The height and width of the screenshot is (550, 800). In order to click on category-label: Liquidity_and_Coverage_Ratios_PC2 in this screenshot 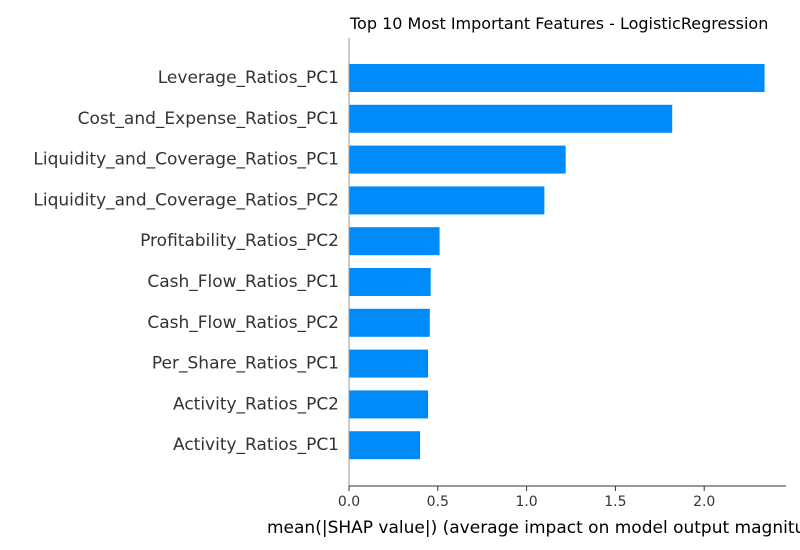, I will do `click(186, 200)`.